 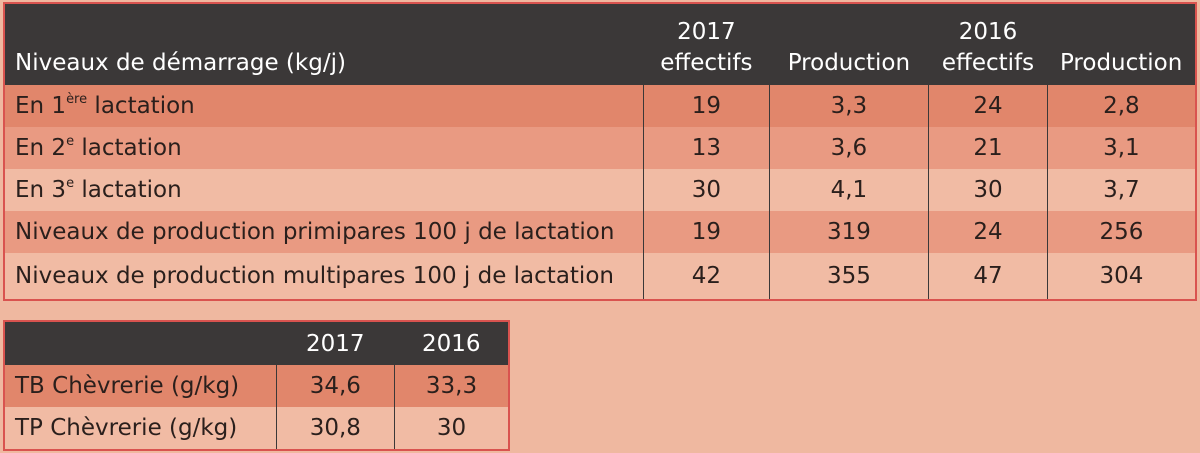 I want to click on cell-effectifs-2017: 42, so click(x=706, y=276).